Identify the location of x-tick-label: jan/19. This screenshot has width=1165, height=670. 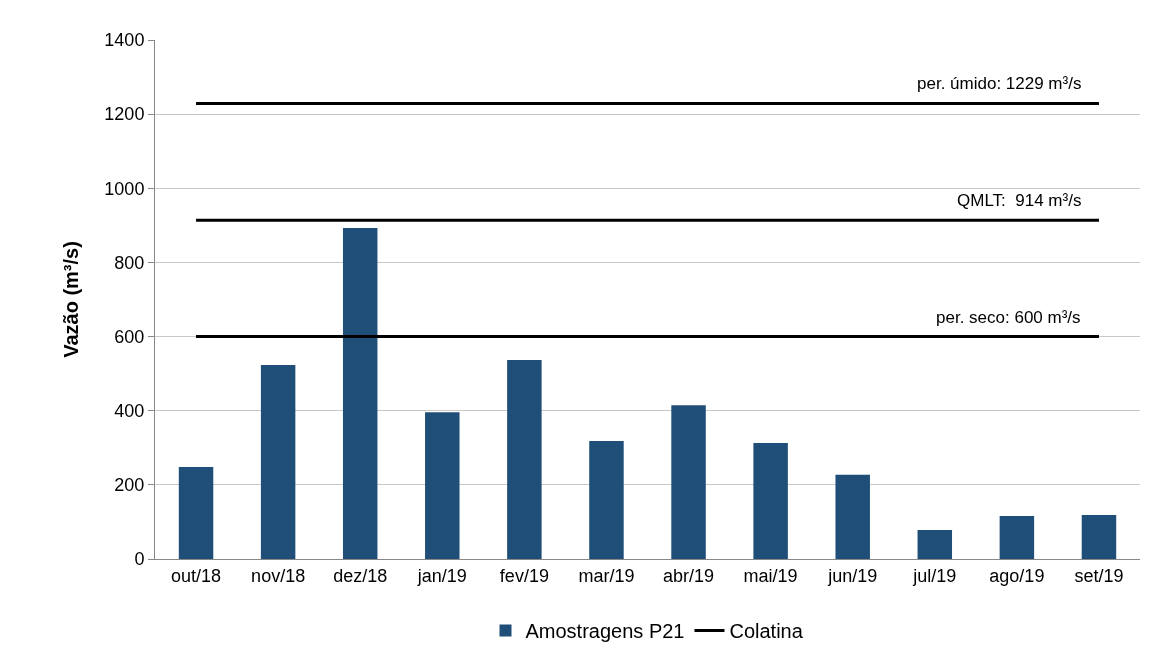
(441, 575).